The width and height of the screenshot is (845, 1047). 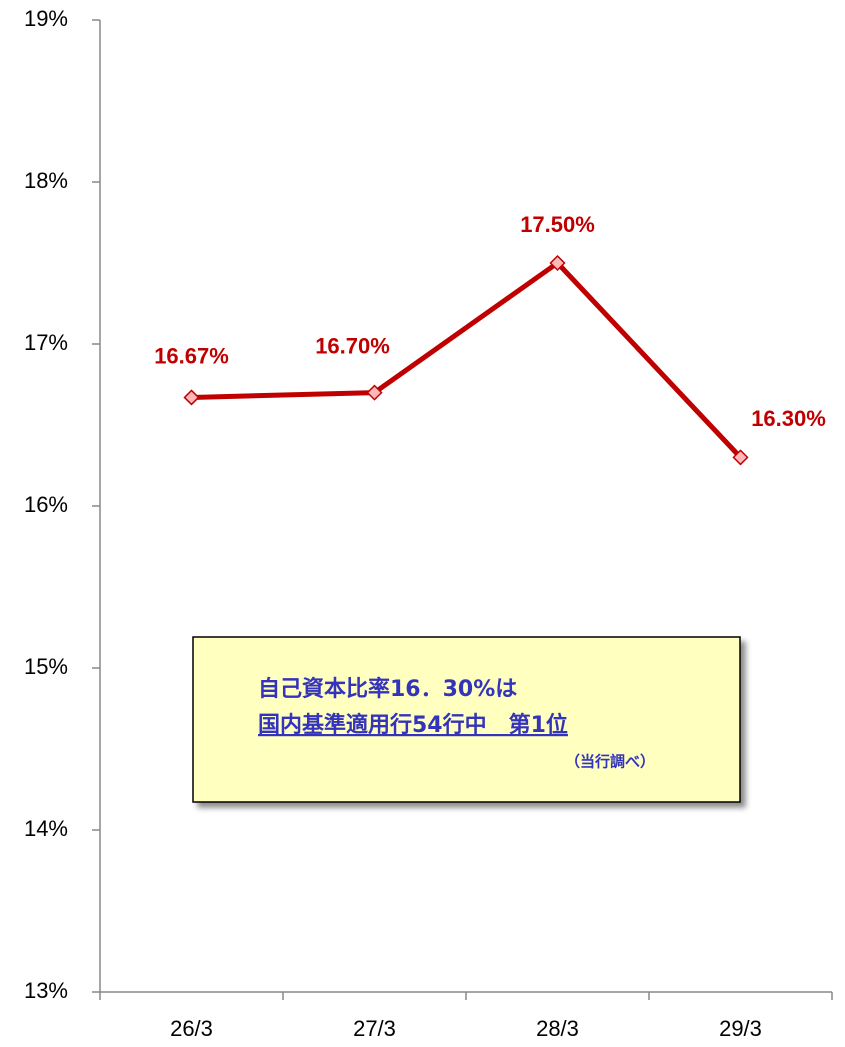 What do you see at coordinates (46, 504) in the screenshot?
I see `y-tick-label: 16%` at bounding box center [46, 504].